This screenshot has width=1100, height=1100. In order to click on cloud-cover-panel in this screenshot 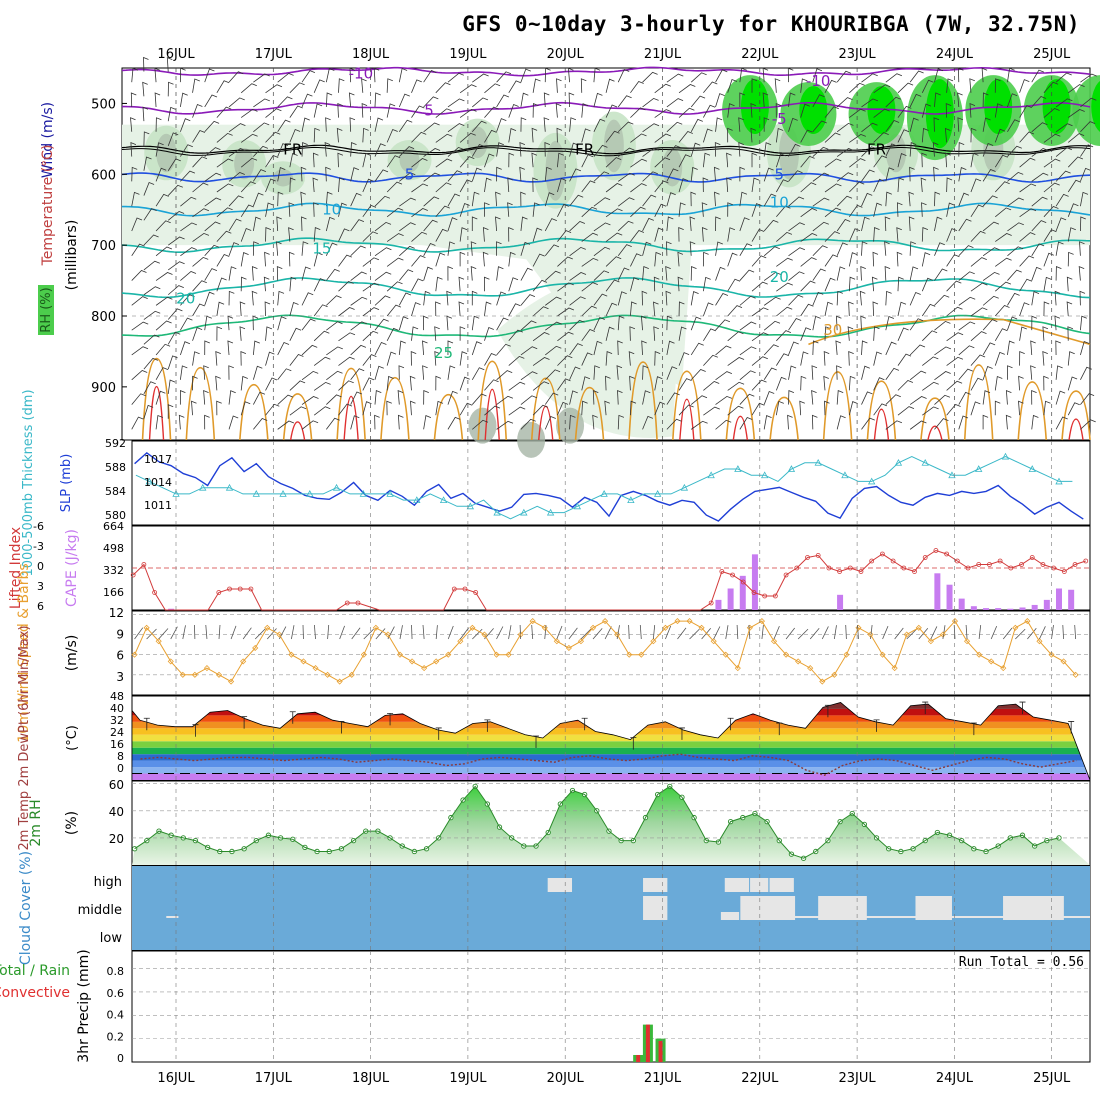, I will do `click(611, 908)`.